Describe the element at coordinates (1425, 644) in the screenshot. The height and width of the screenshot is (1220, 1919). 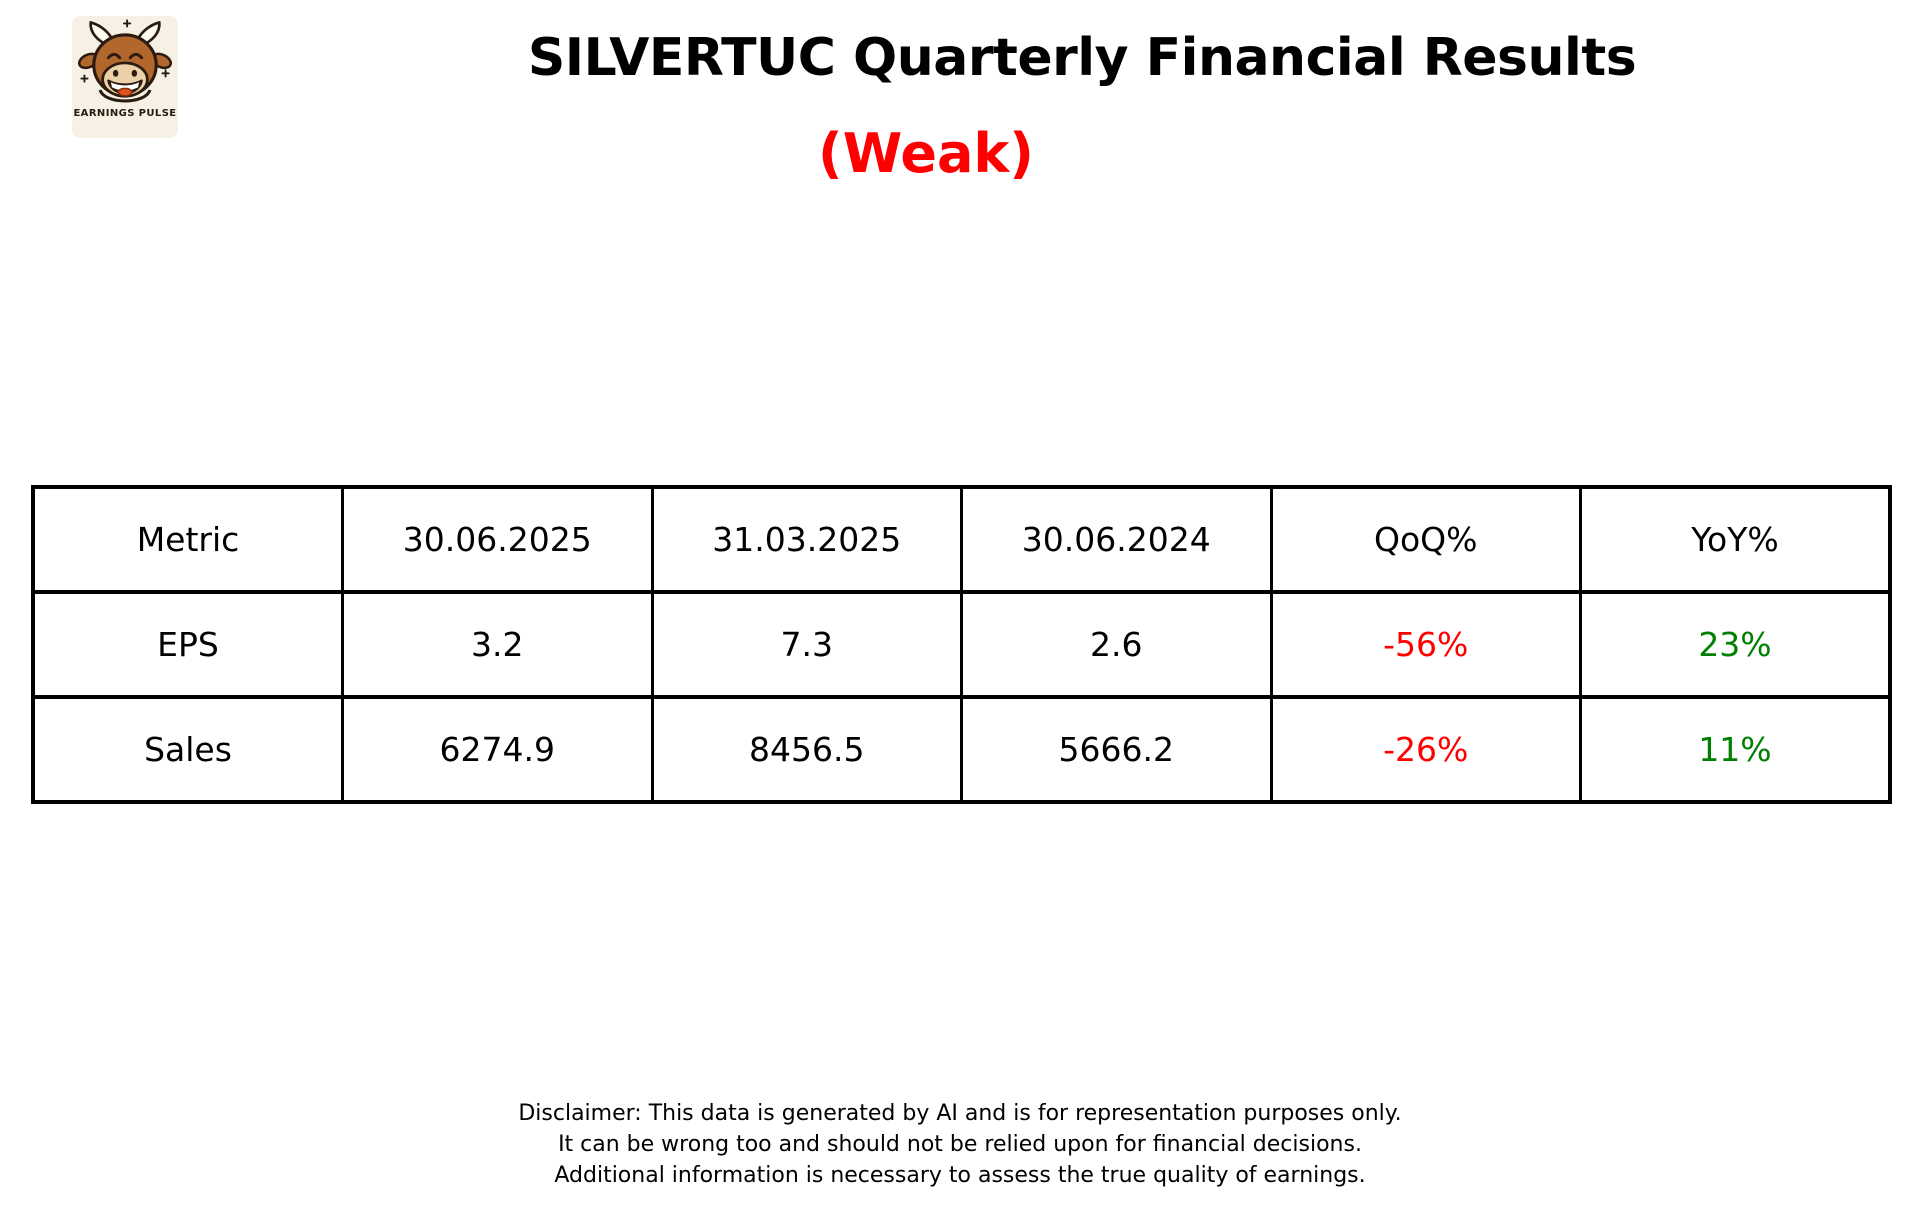
I see `cell-eps-qoq: -56%` at that location.